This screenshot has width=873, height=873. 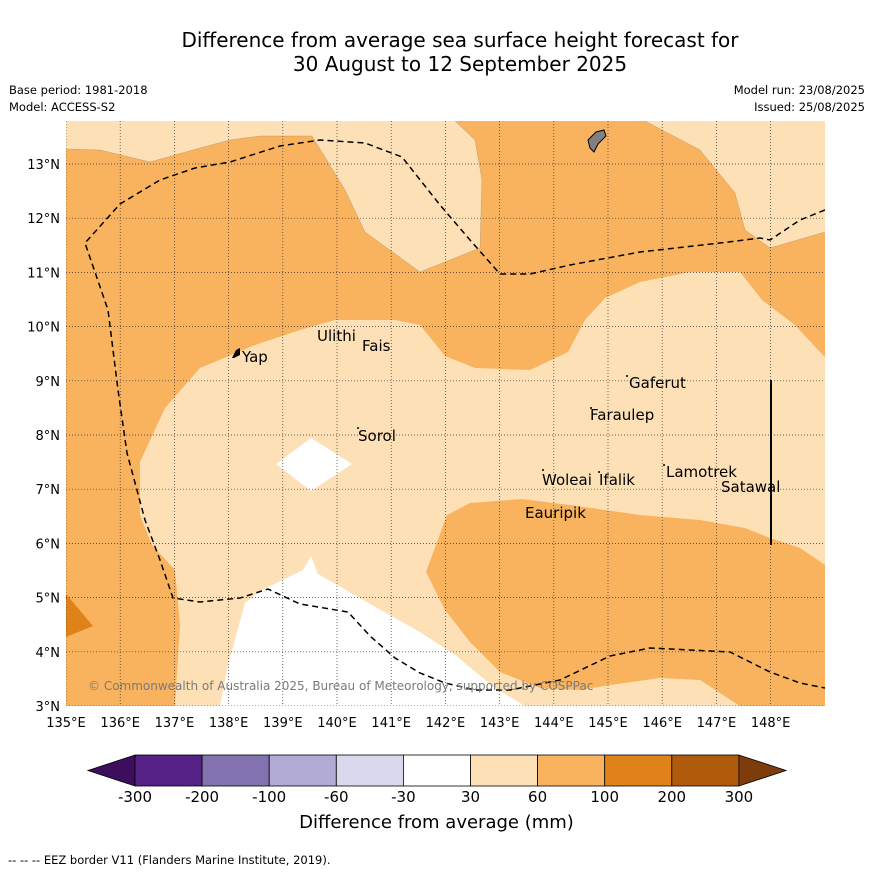 What do you see at coordinates (446, 723) in the screenshot?
I see `lon-tick-label: 142°E` at bounding box center [446, 723].